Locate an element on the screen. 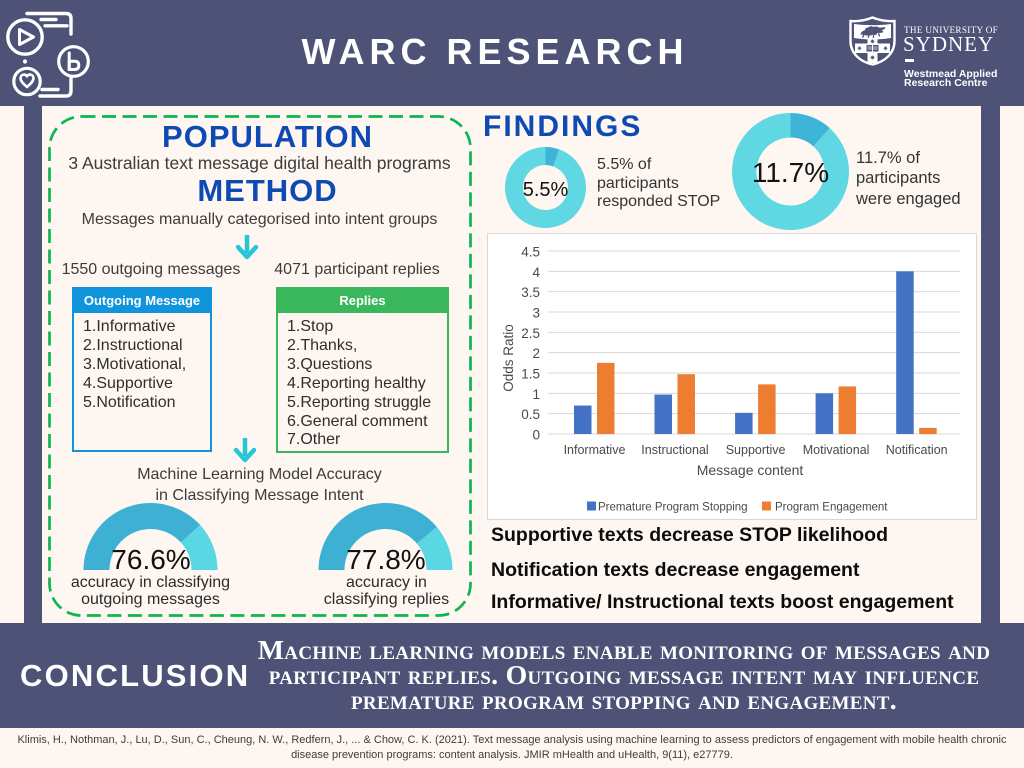 The image size is (1024, 768). svg-text: 0 is located at coordinates (536, 435).